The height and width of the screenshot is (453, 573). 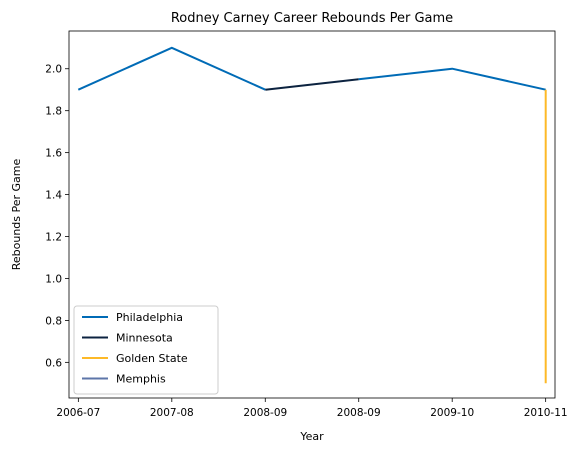 I want to click on y-tick-label: 1.6, so click(x=53, y=154).